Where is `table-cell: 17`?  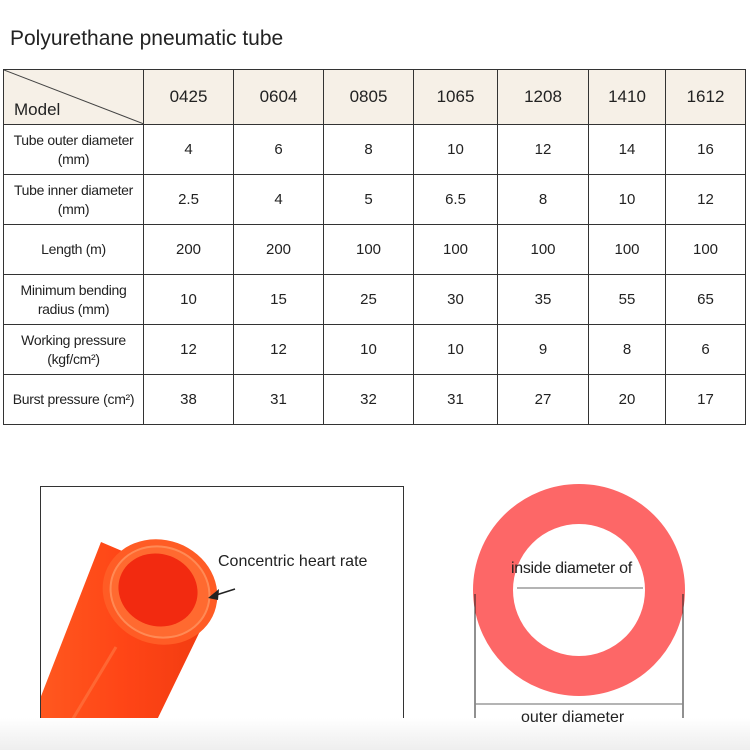
table-cell: 17 is located at coordinates (705, 399).